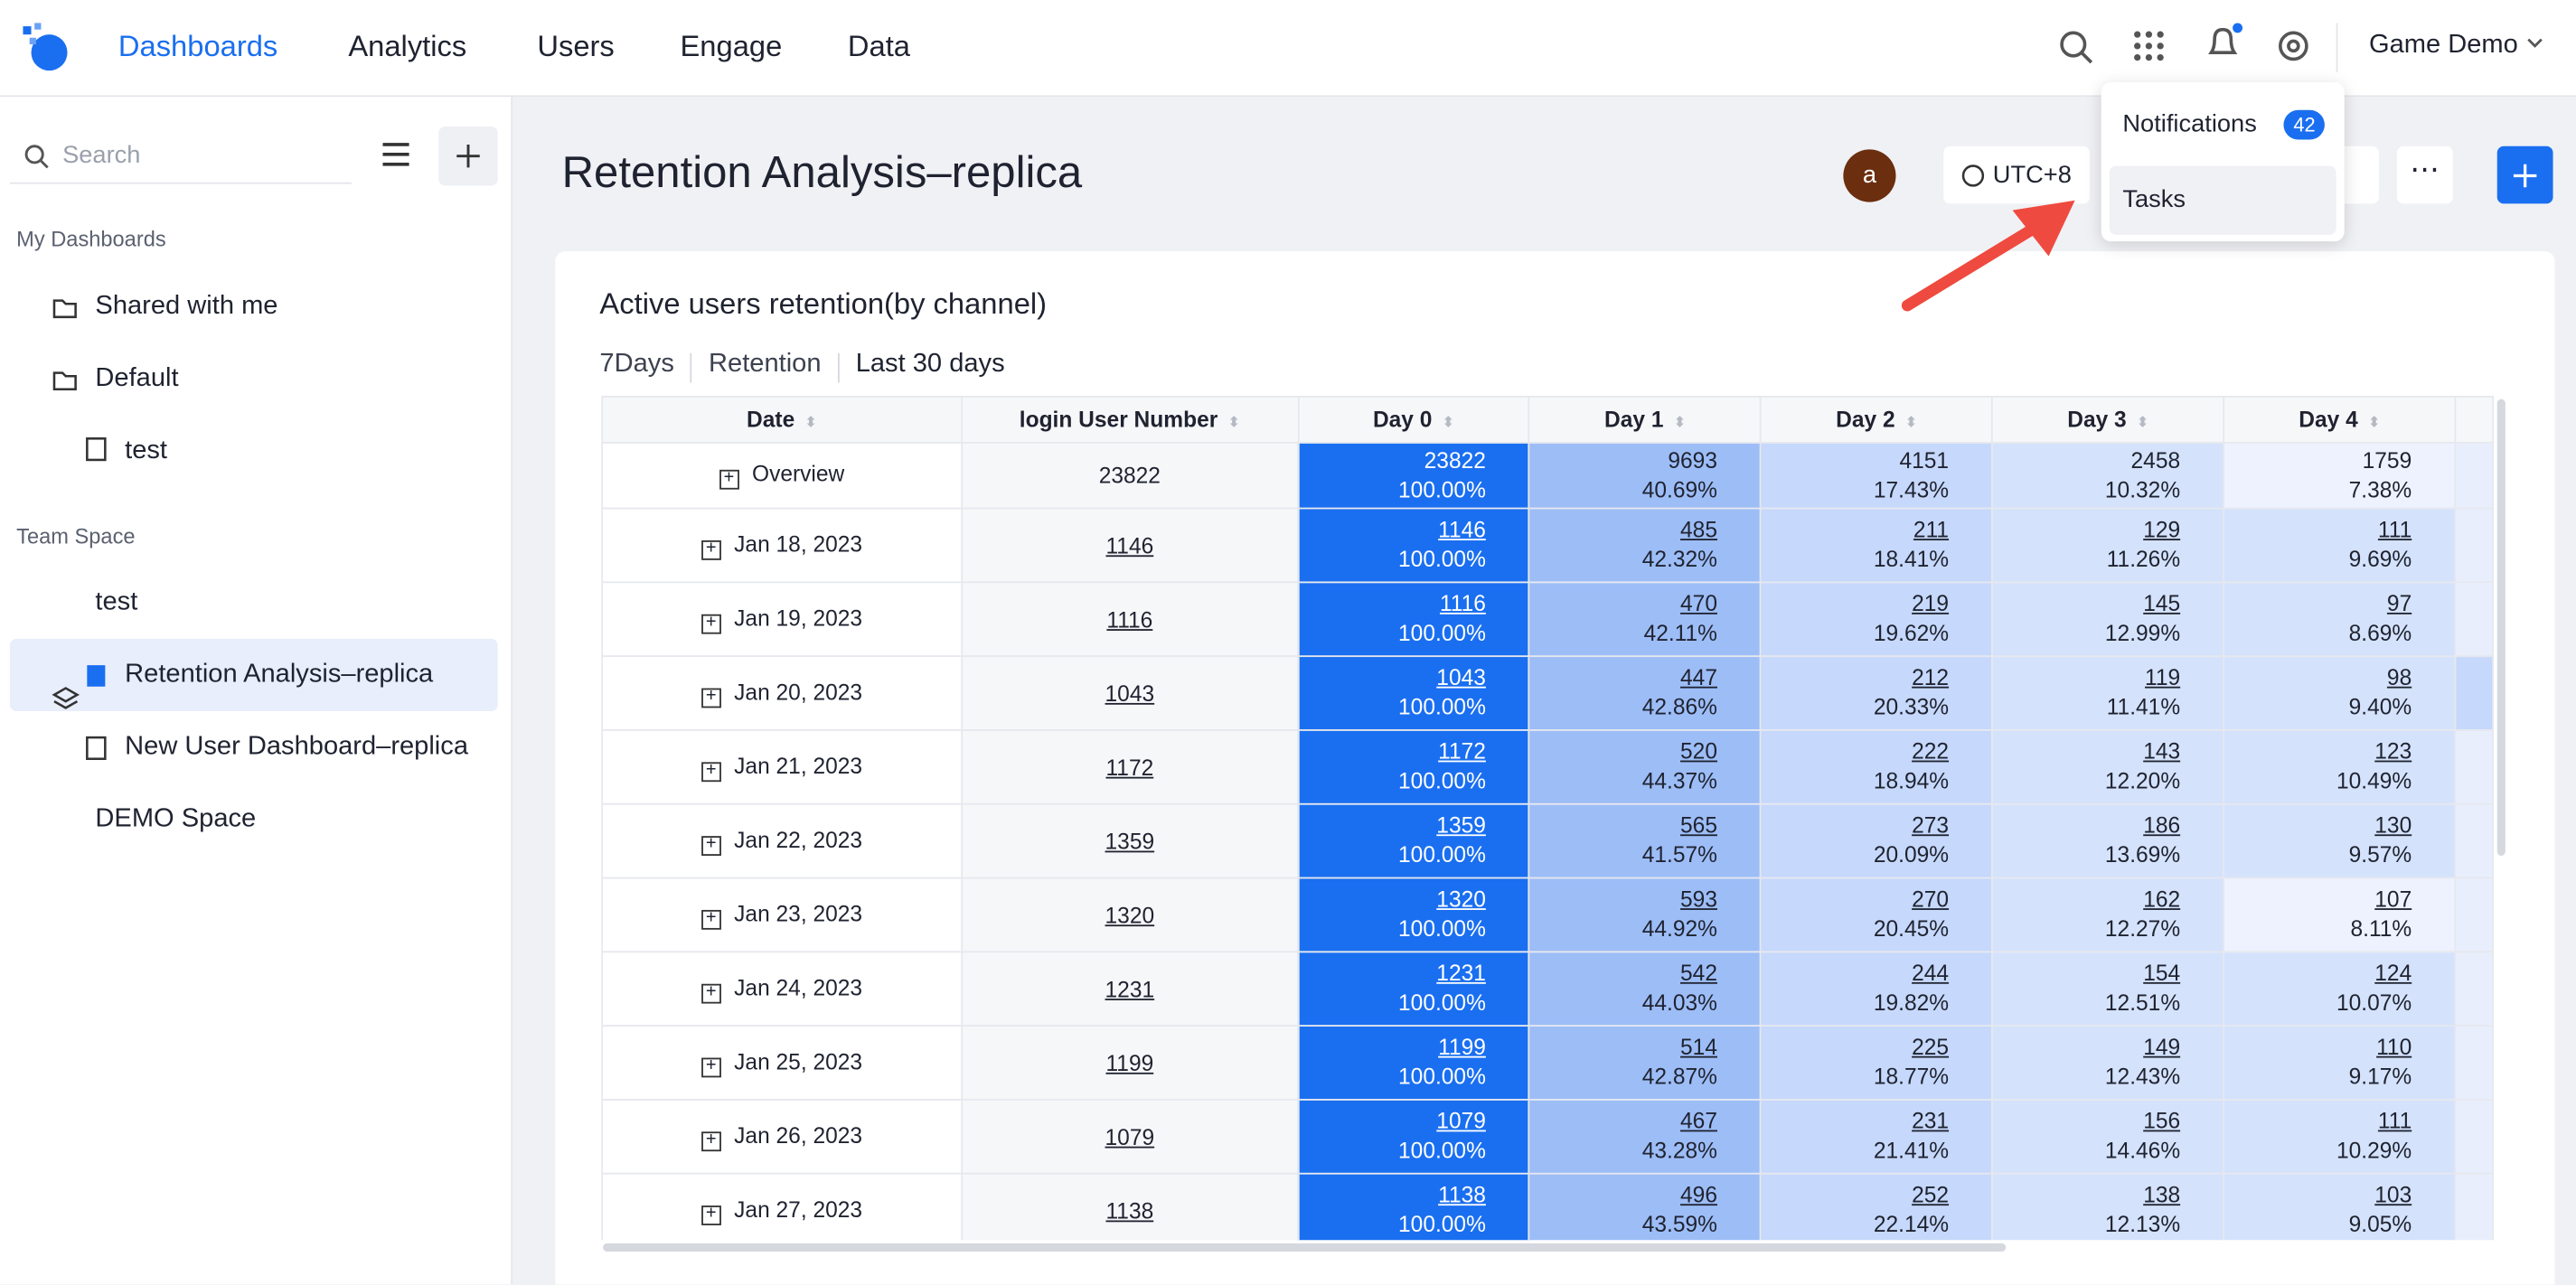 The height and width of the screenshot is (1285, 2576). I want to click on space-item: DEMO Space, so click(176, 819).